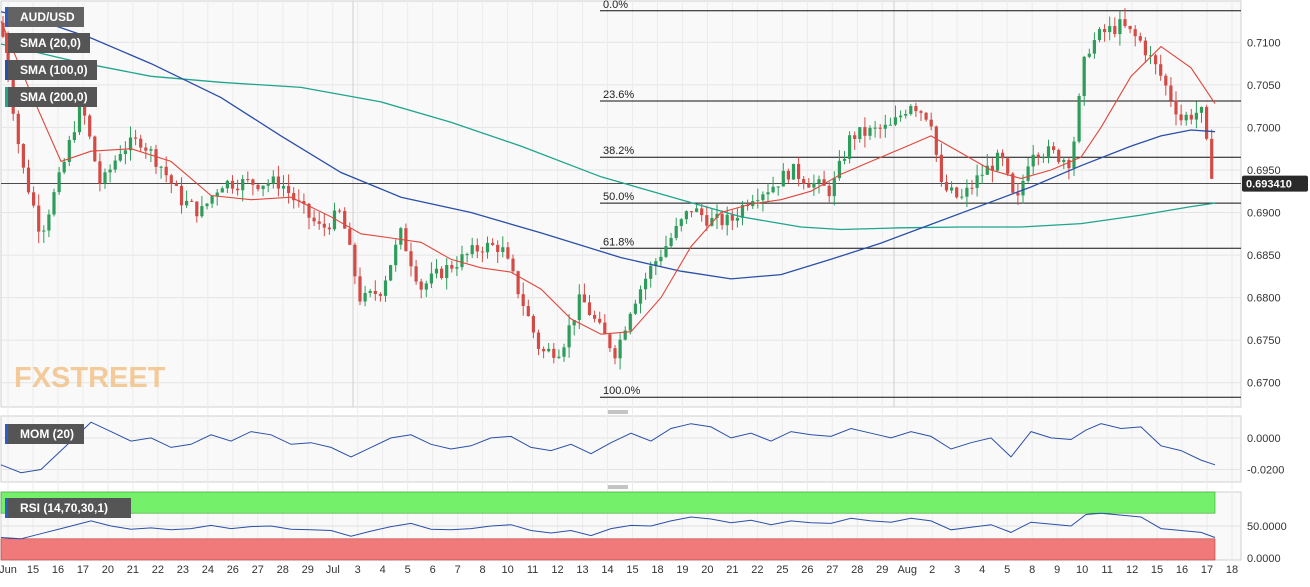  Describe the element at coordinates (47, 43) in the screenshot. I see `sma20-label: SMA (20,0)` at that location.